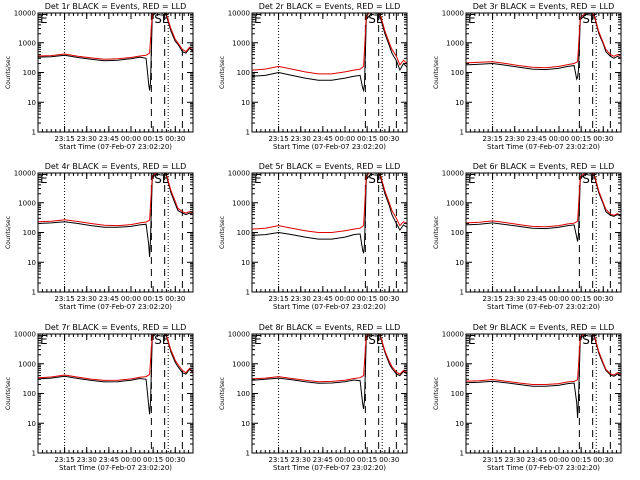  Describe the element at coordinates (544, 6) in the screenshot. I see `panel-title: Det 3r BLACK = Events, RED = LLD` at that location.